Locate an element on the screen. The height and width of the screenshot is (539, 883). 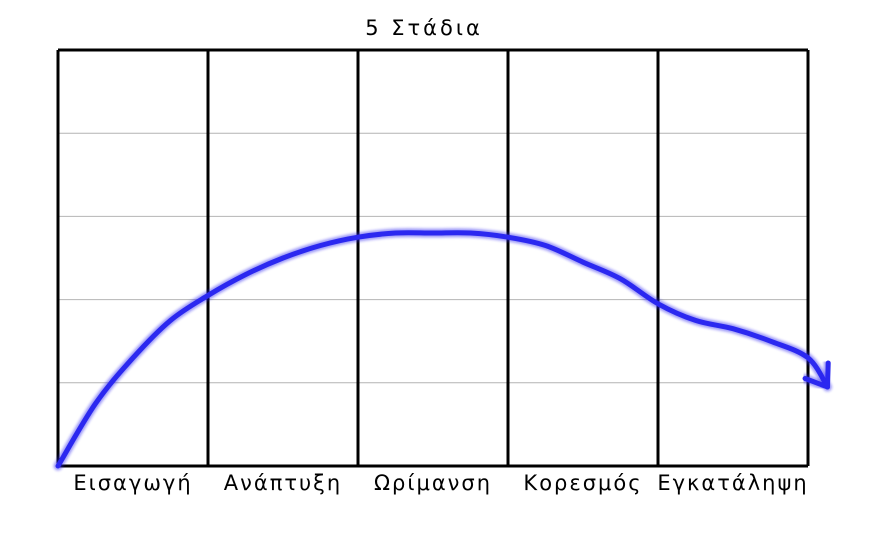
chart-title: 5 Στάδια is located at coordinates (424, 28).